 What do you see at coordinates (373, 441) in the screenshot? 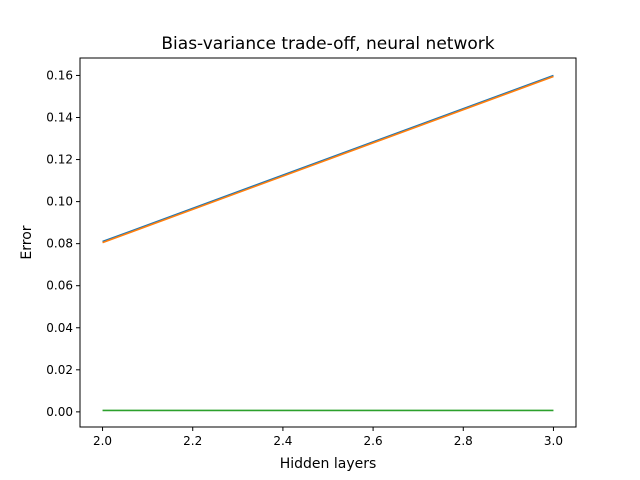
I see `x-tick-label: 2.6` at bounding box center [373, 441].